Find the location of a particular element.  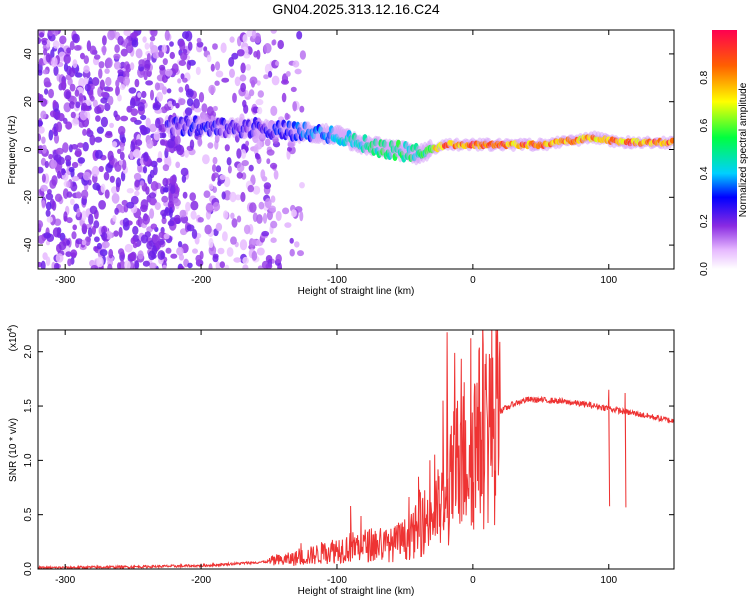

snr-y-tick-label: 2.0 is located at coordinates (28, 351).